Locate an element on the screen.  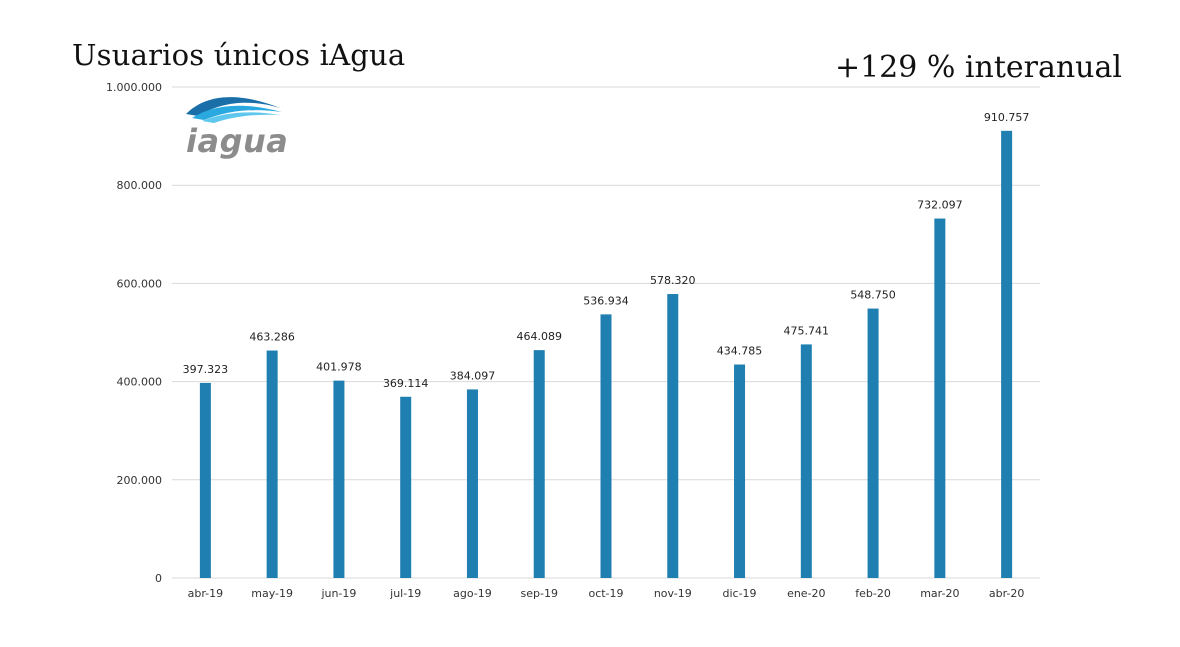
data-label: 910.757 is located at coordinates (1007, 117).